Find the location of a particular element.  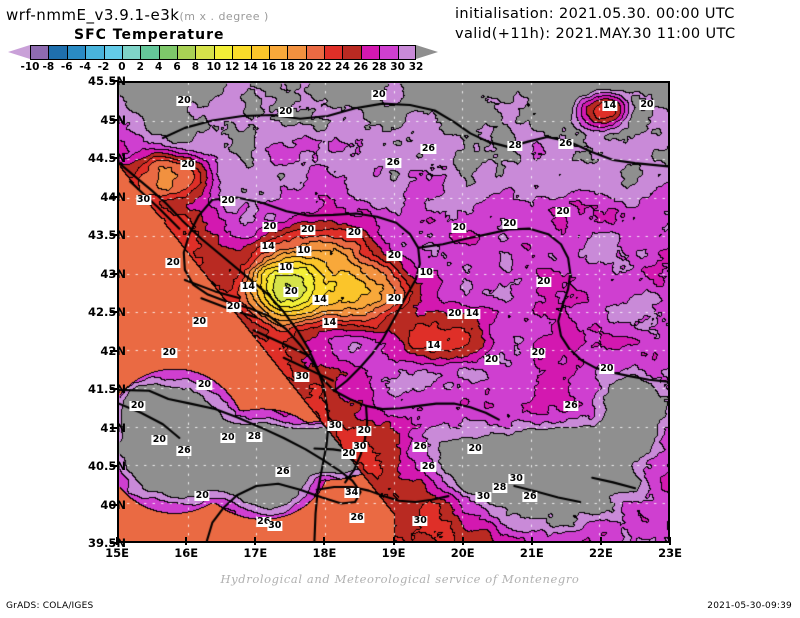

longitude-label: 18E is located at coordinates (324, 553).